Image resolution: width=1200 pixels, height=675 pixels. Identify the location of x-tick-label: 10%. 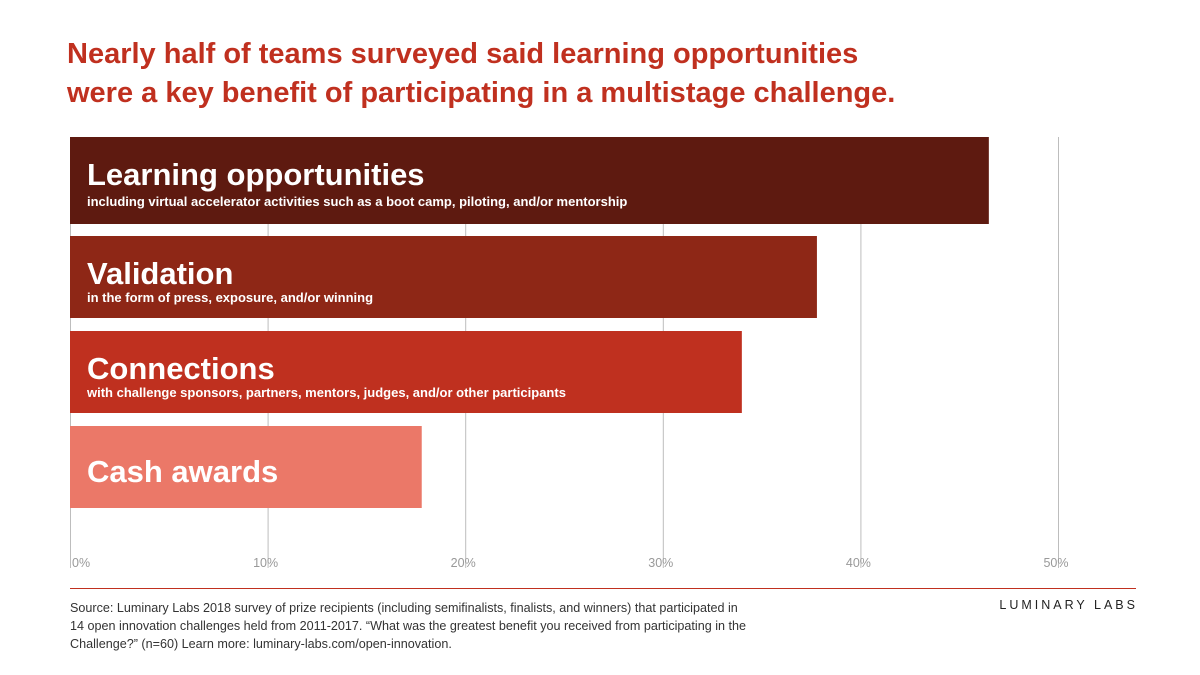
(265, 563).